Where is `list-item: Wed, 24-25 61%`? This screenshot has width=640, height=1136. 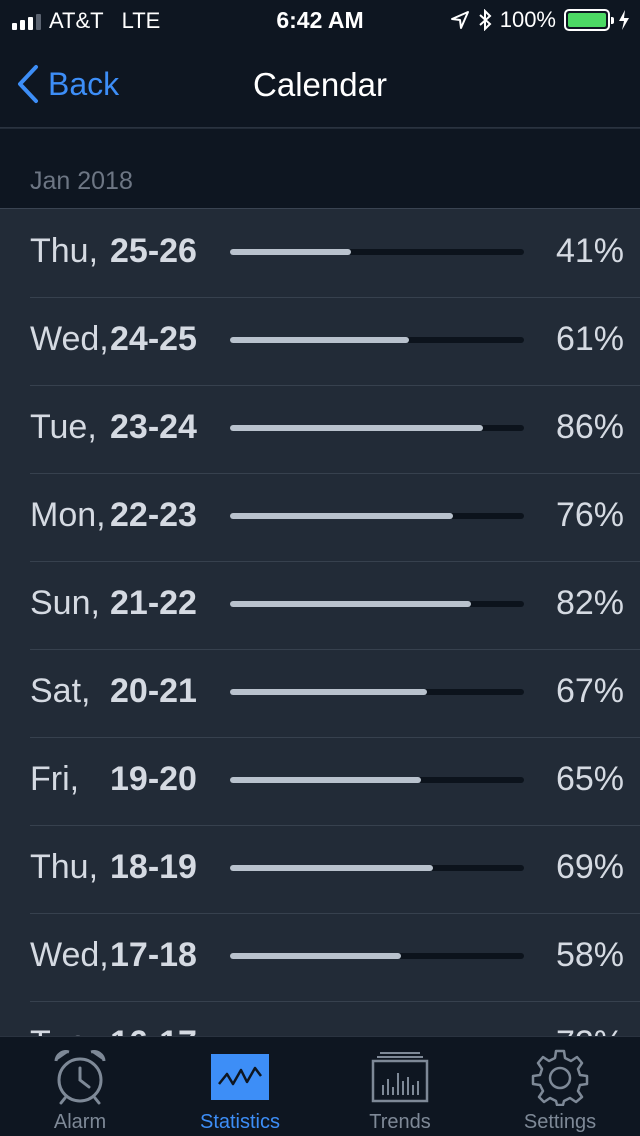
list-item: Wed, 24-25 61% is located at coordinates (320, 342).